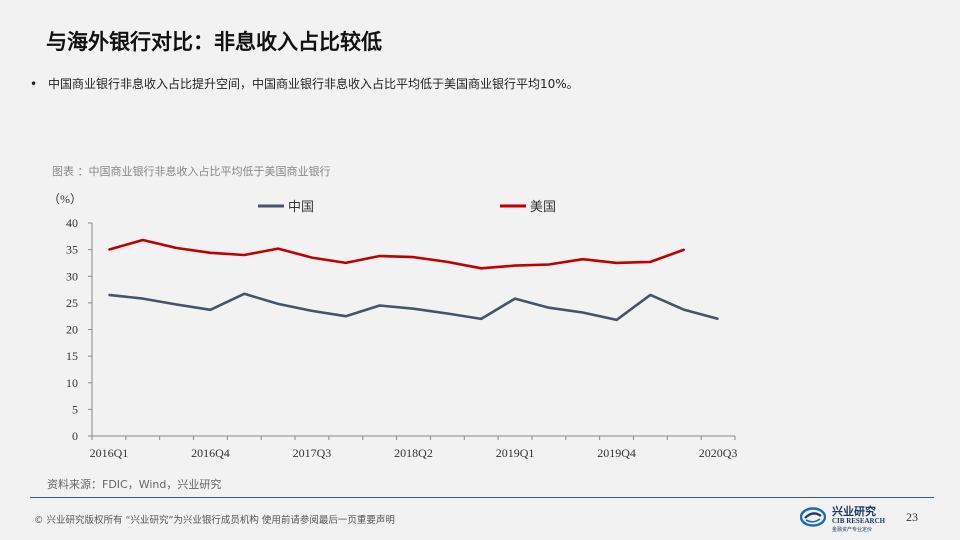 The height and width of the screenshot is (540, 960). I want to click on y-tick-label: 0, so click(75, 436).